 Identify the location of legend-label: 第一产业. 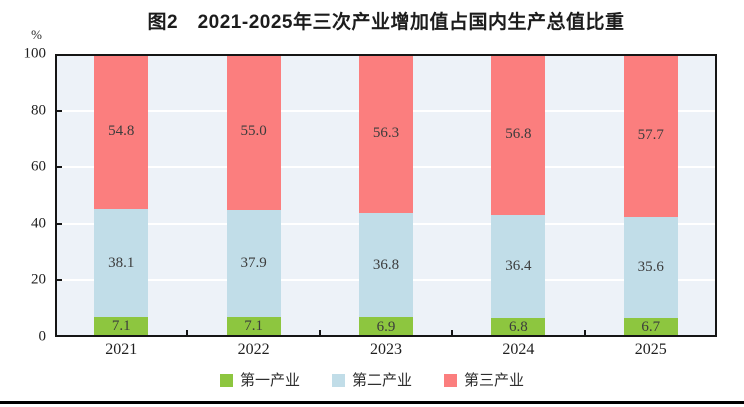
(269, 380).